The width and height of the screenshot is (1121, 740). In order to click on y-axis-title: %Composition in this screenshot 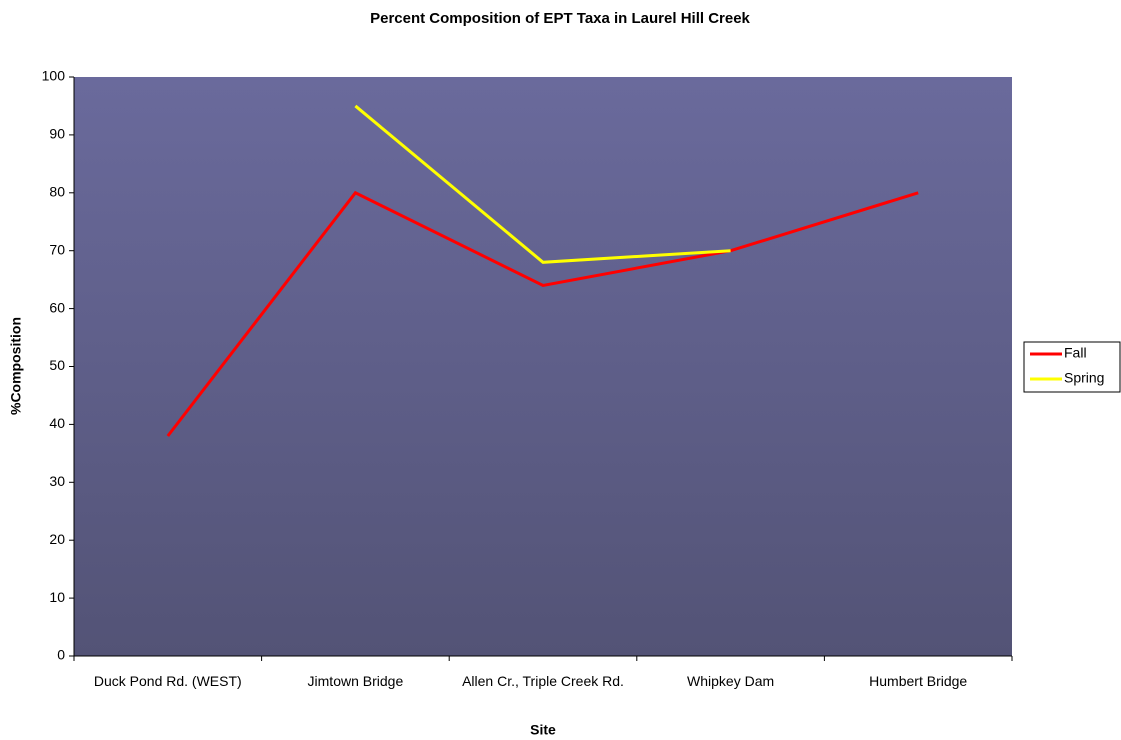, I will do `click(16, 366)`.